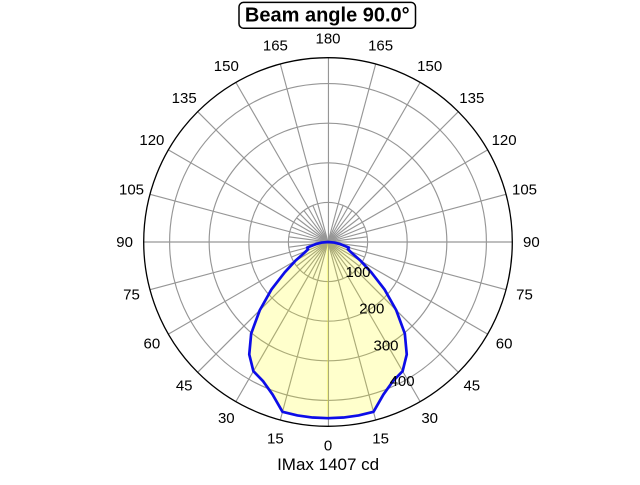 The height and width of the screenshot is (485, 640). Describe the element at coordinates (386, 345) in the screenshot. I see `svg-text: 300` at that location.